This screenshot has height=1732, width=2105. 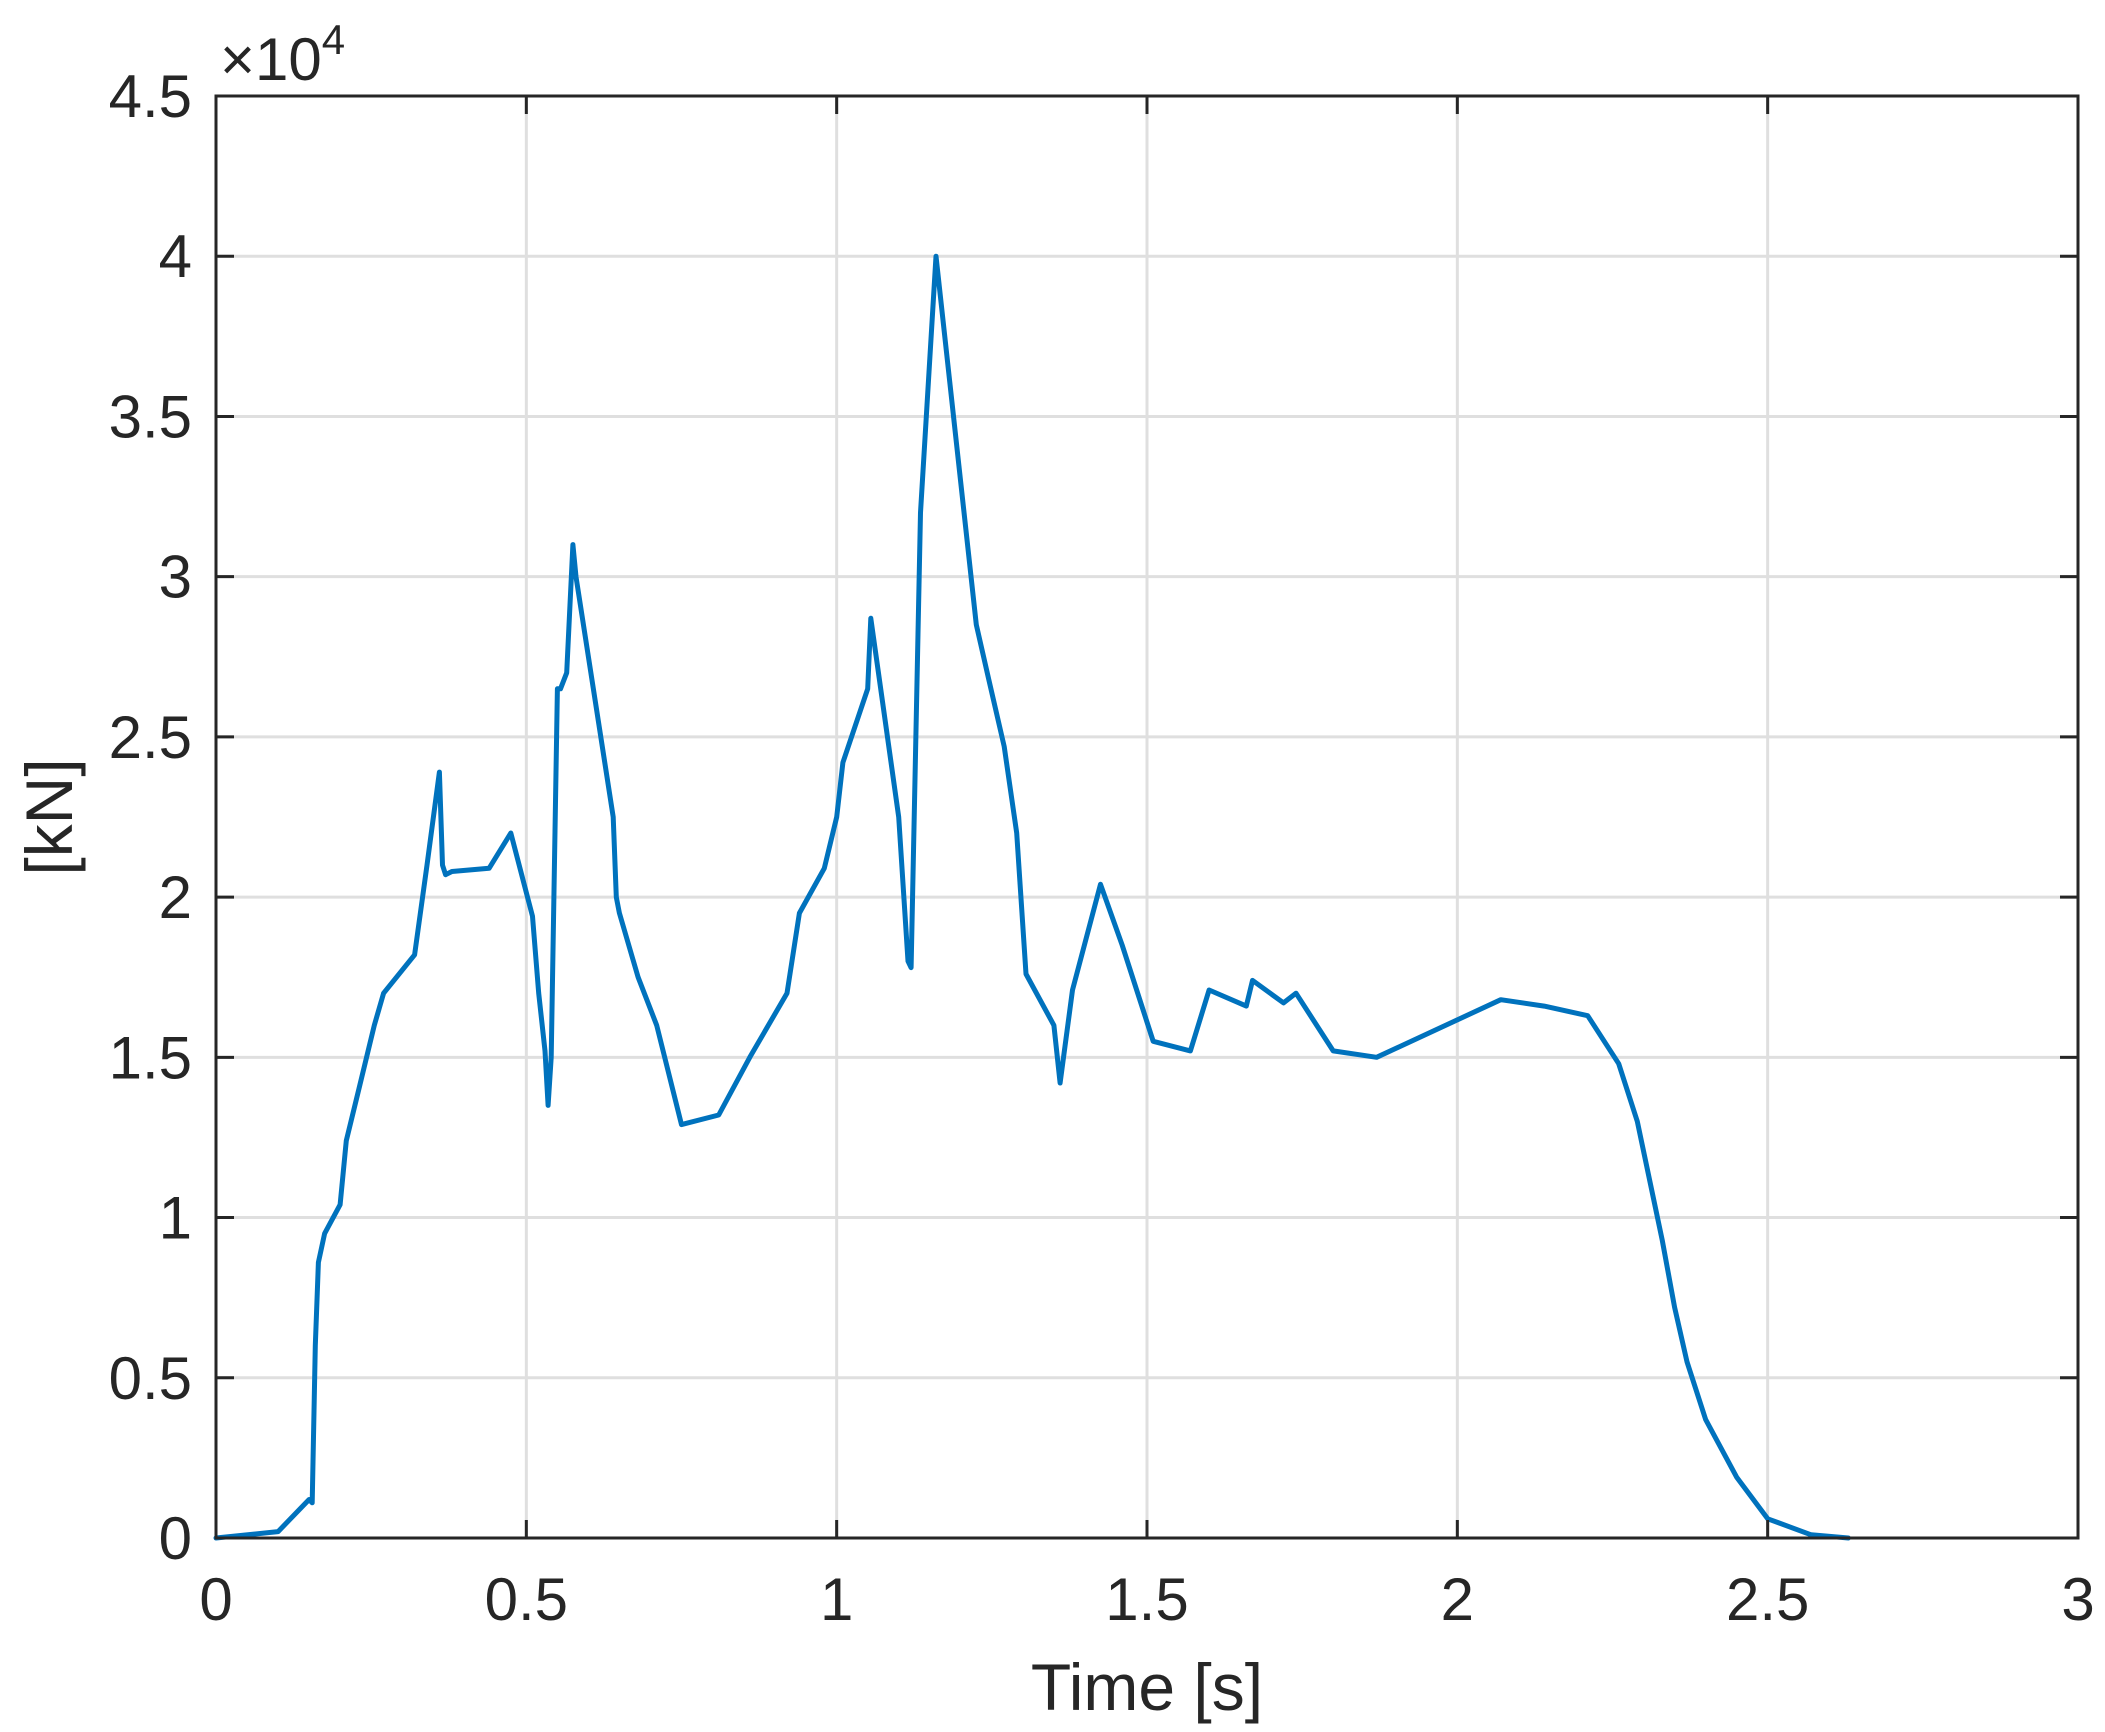 I want to click on x-tick-label: 1.5, so click(x=1146, y=1599).